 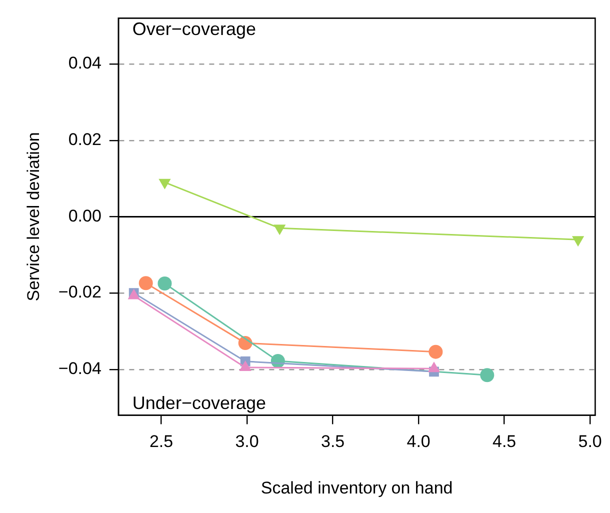 I want to click on x-tick-label: 2.5, so click(x=161, y=442).